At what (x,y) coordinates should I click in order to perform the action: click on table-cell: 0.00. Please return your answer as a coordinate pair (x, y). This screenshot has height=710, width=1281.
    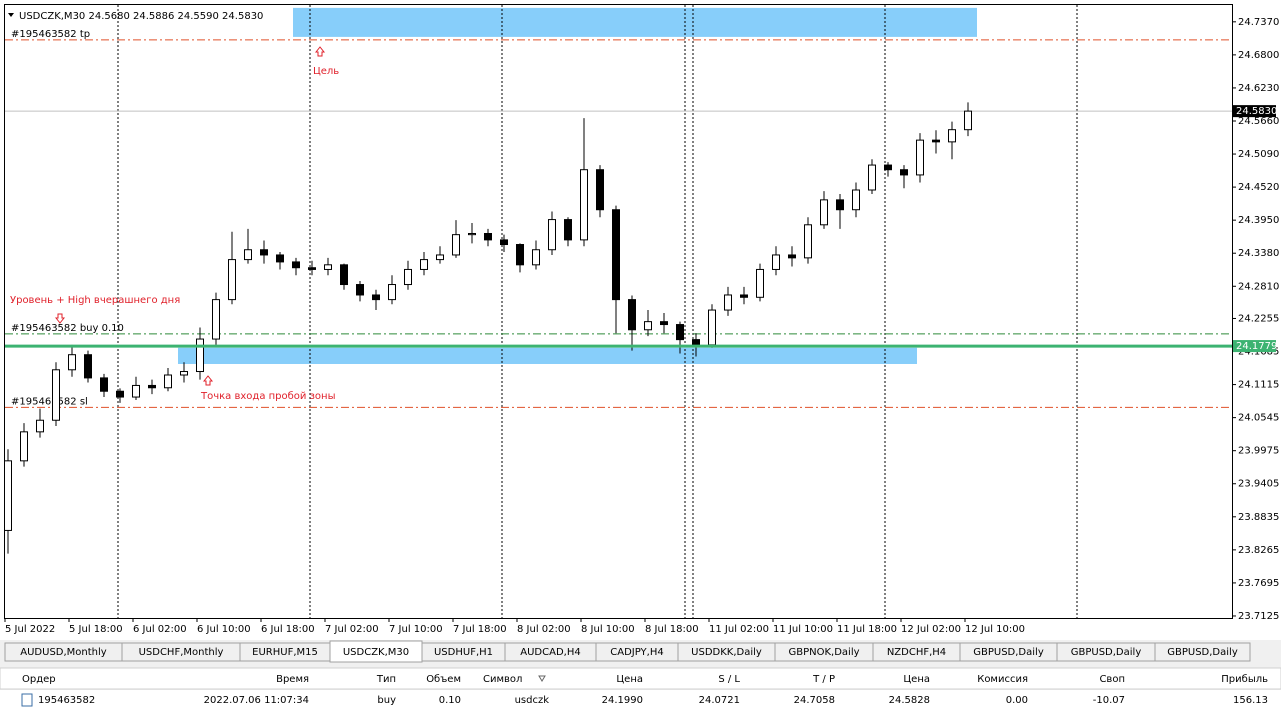
    Looking at the image, I should click on (1017, 700).